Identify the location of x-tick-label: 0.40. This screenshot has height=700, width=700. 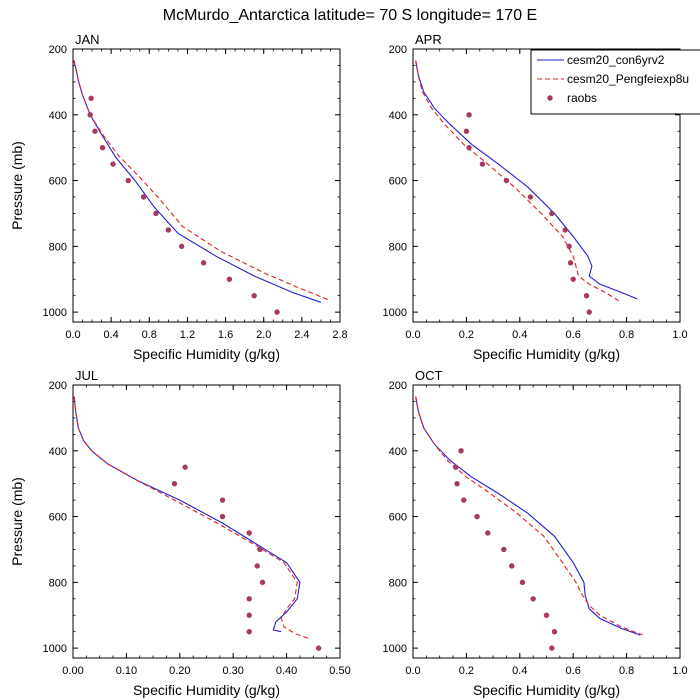
(286, 671).